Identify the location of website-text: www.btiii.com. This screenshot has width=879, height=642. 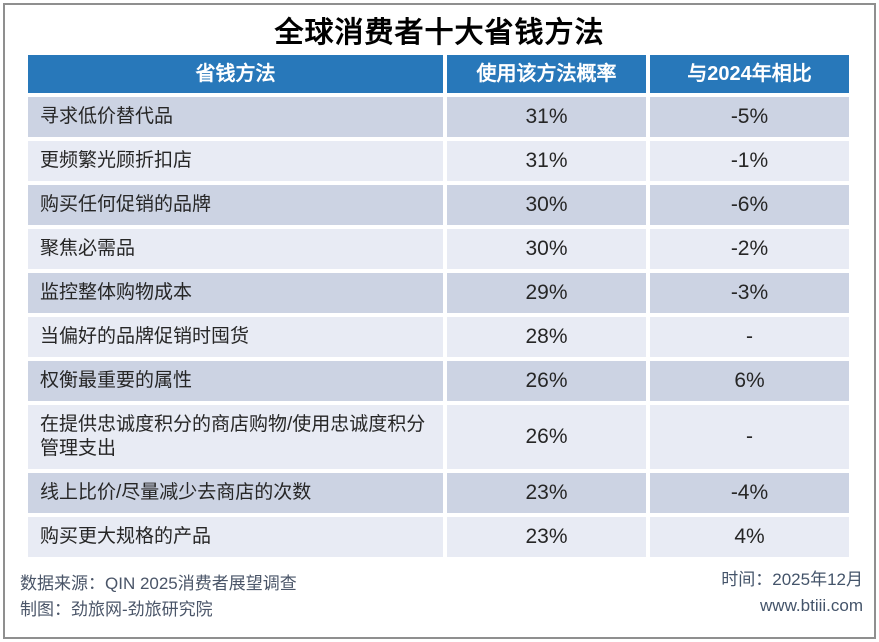
(811, 605).